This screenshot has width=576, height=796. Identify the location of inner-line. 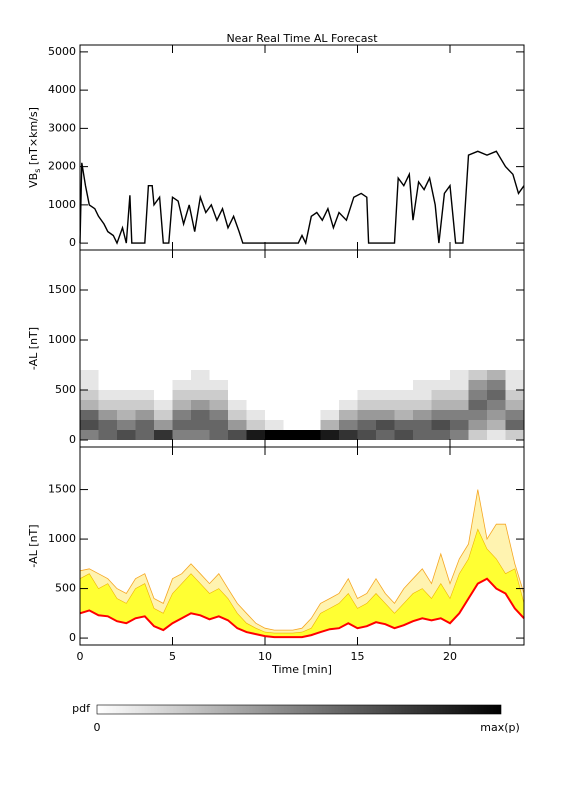
(302, 581).